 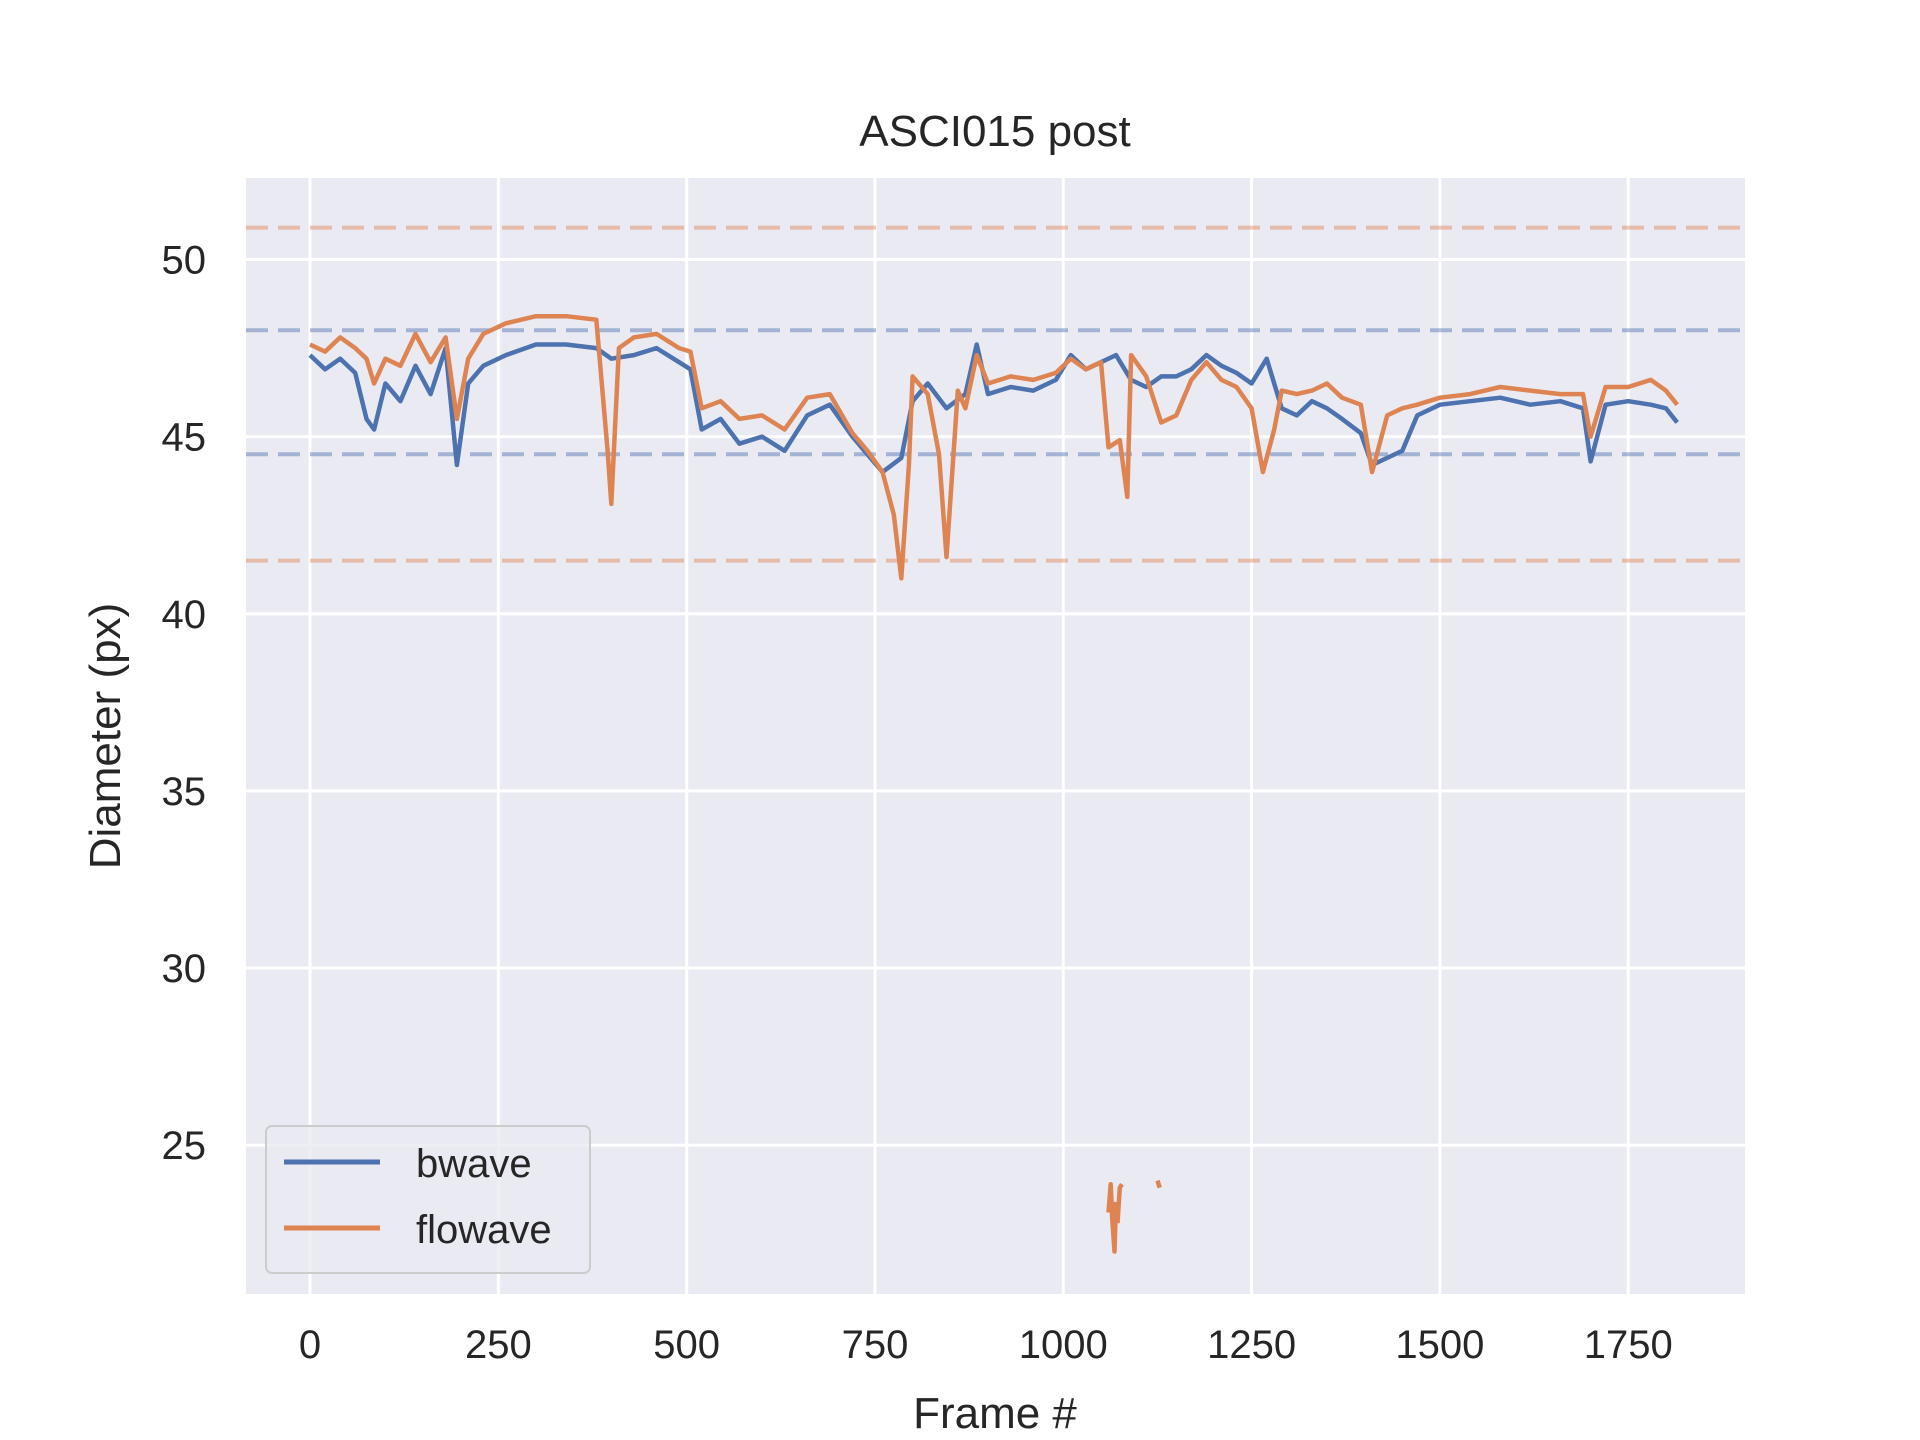 What do you see at coordinates (1063, 1345) in the screenshot?
I see `x-tick-label: 1000` at bounding box center [1063, 1345].